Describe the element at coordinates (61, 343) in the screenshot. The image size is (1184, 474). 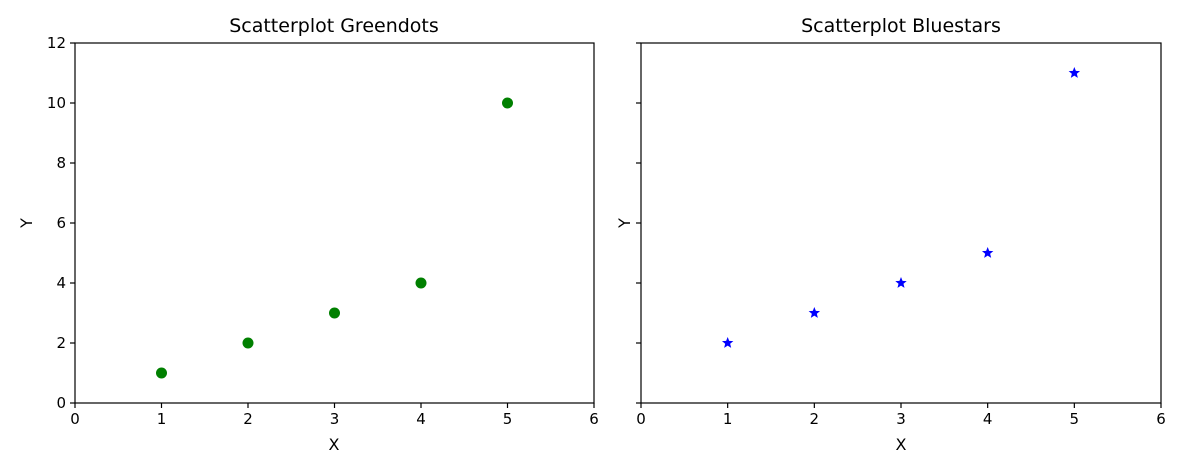
I see `y-tick-label: 2` at that location.